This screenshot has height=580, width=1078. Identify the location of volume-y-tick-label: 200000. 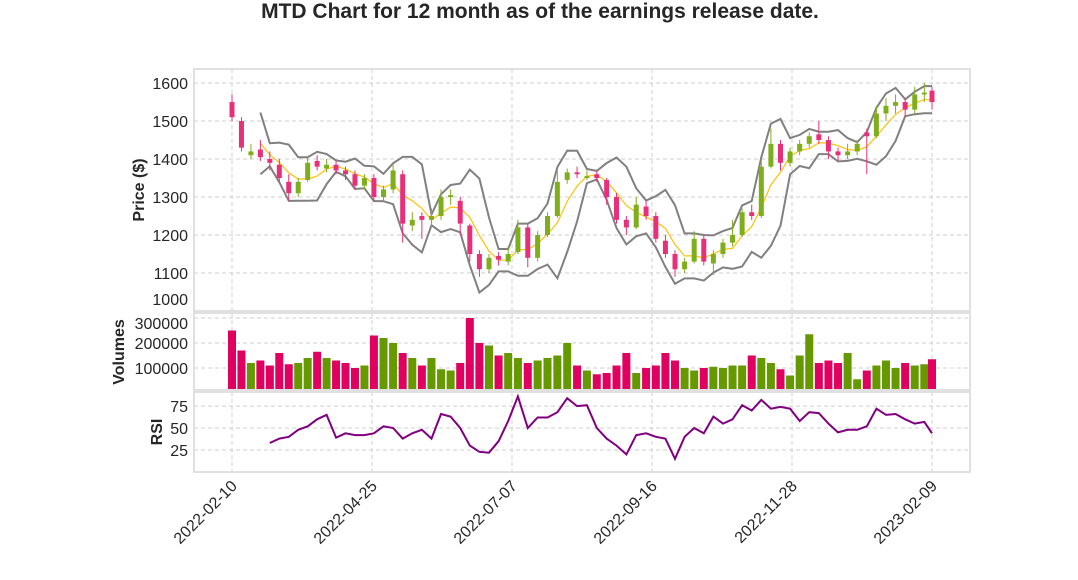
(161, 344).